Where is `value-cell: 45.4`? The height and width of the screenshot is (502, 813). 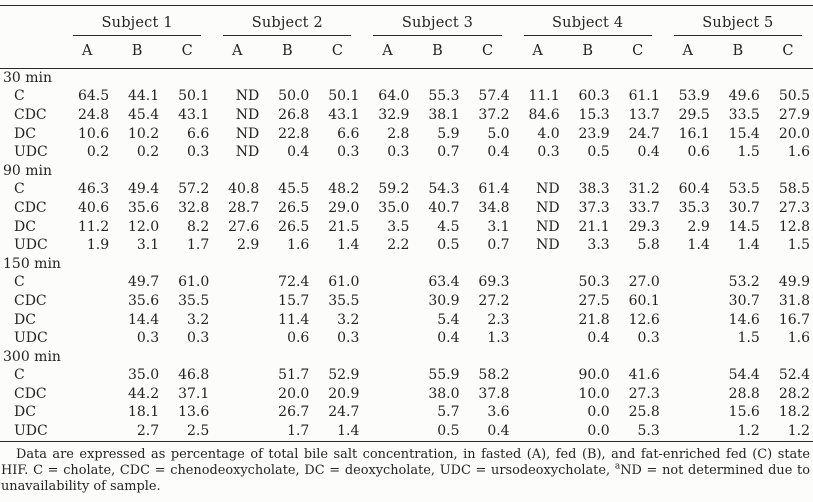 value-cell: 45.4 is located at coordinates (143, 114).